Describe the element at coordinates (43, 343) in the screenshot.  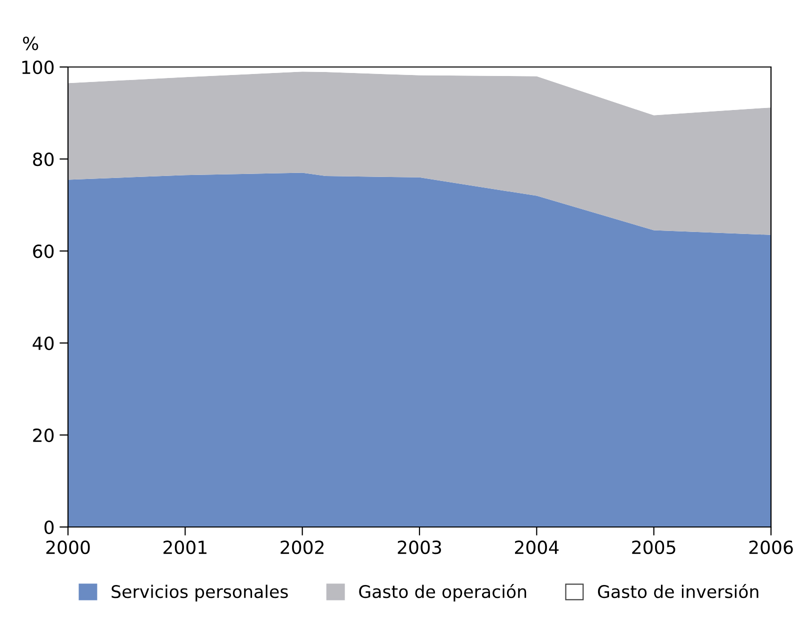
I see `y-tick-label: 40` at that location.